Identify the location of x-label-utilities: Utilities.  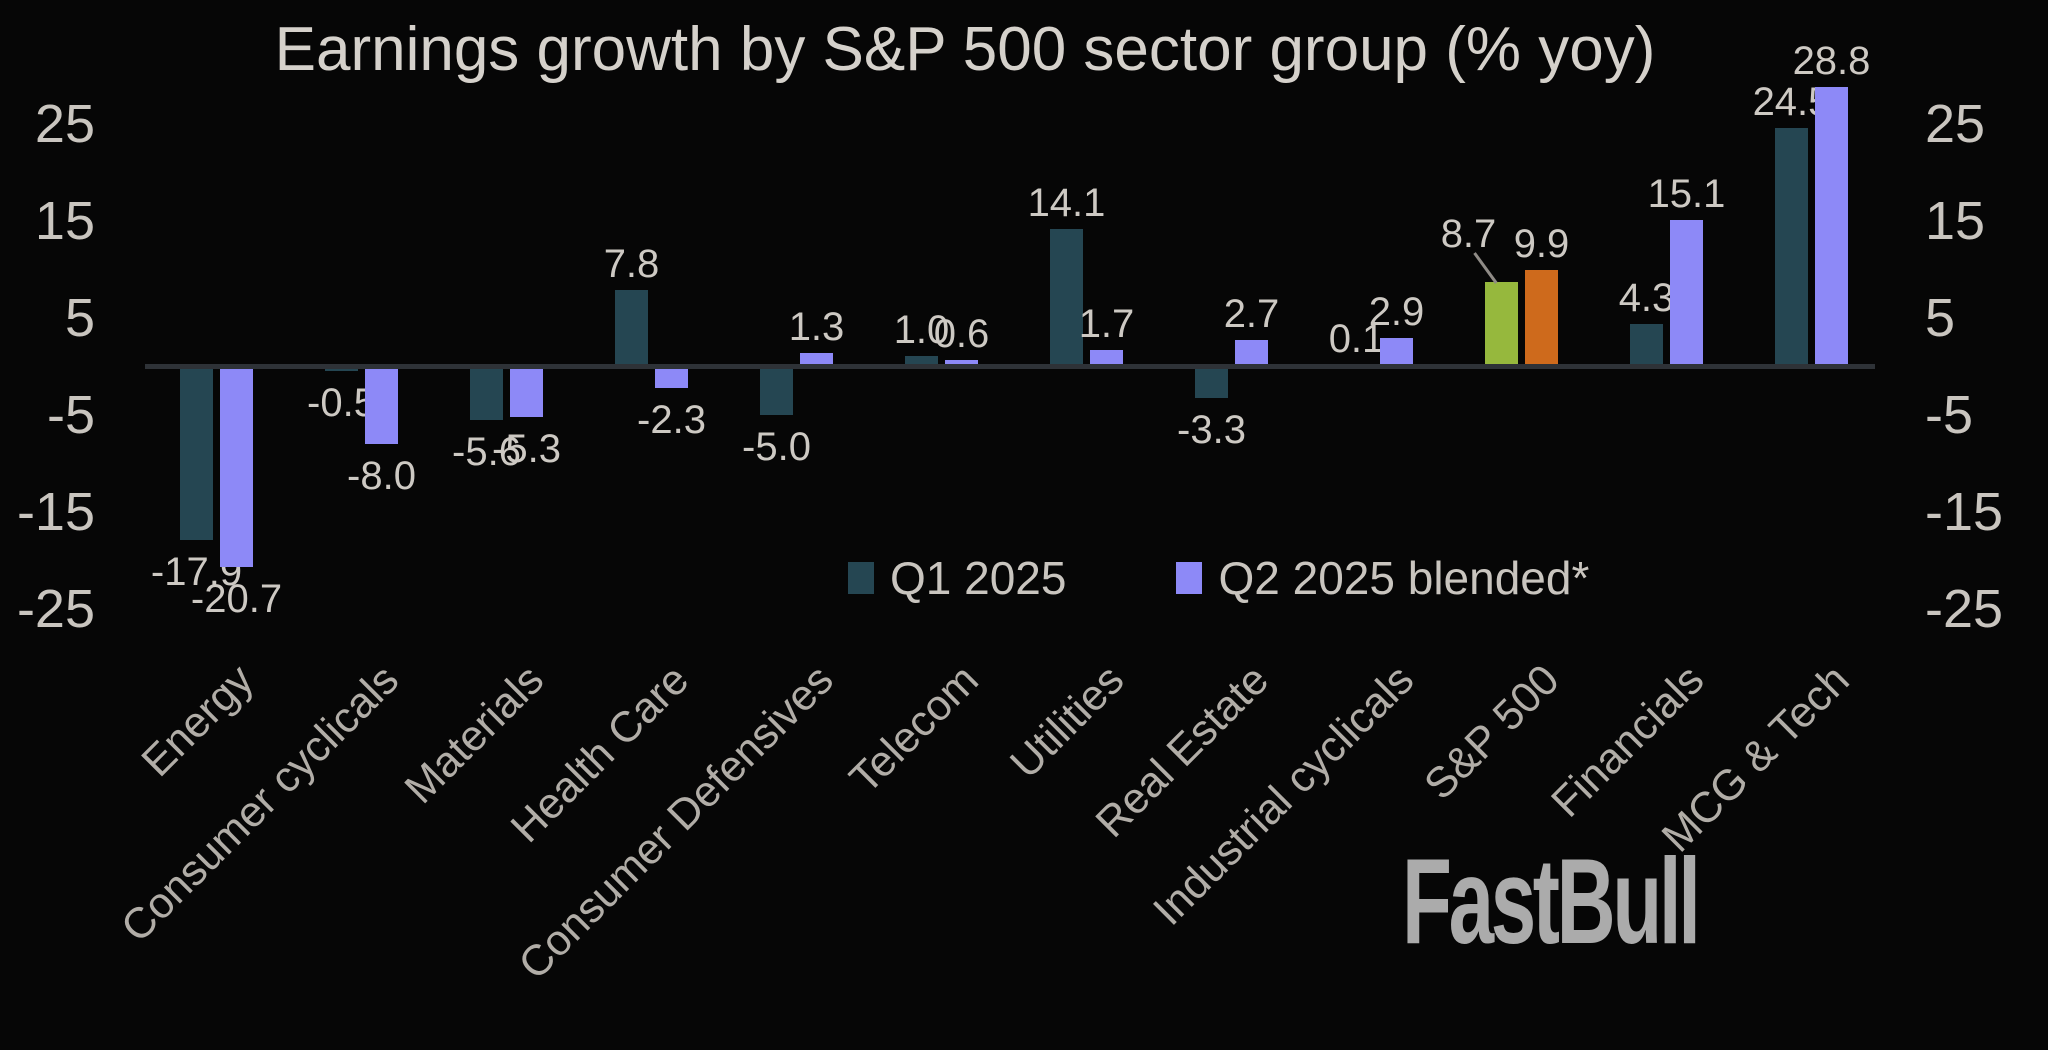
(1067, 721).